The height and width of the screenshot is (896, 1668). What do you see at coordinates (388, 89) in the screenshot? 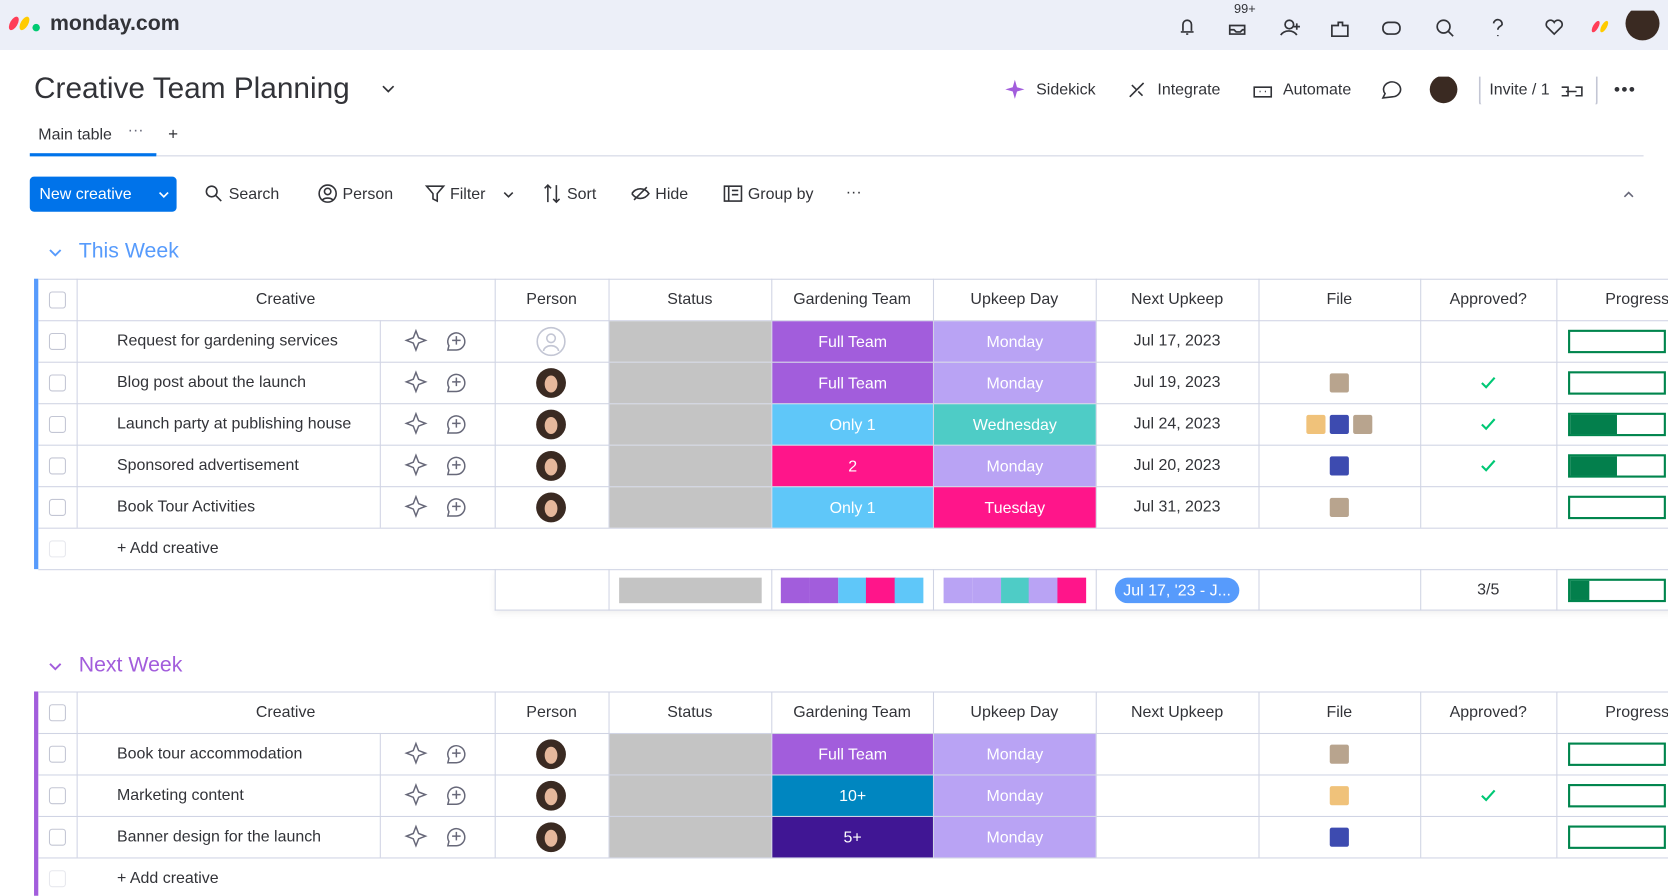
I see `title-caret` at bounding box center [388, 89].